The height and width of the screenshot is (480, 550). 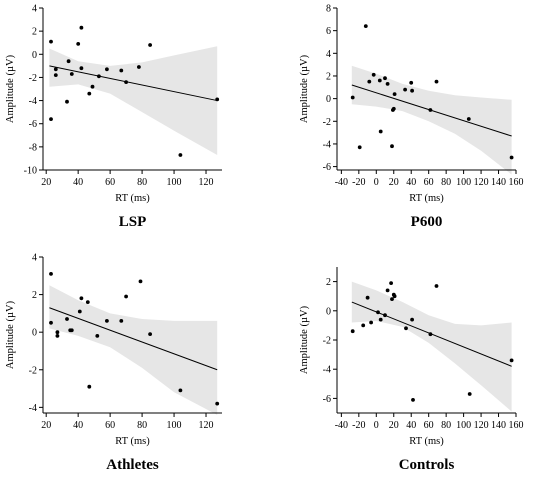 What do you see at coordinates (328, 31) in the screenshot?
I see `y-tick-label: 6` at bounding box center [328, 31].